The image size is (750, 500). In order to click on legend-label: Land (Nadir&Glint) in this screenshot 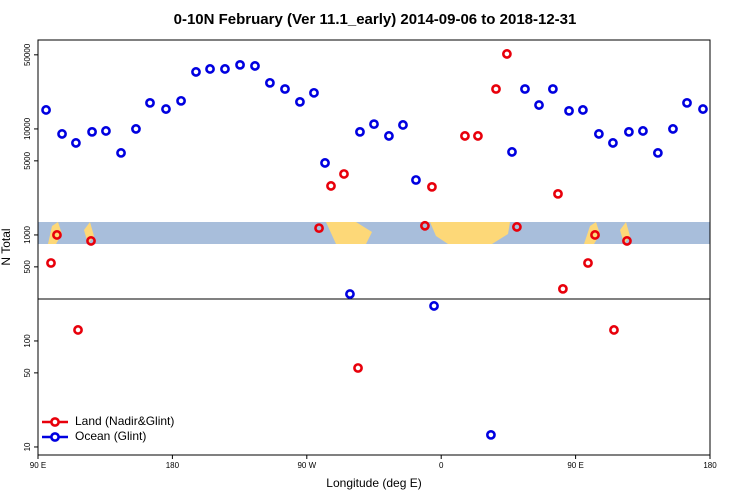, I will do `click(124, 421)`.